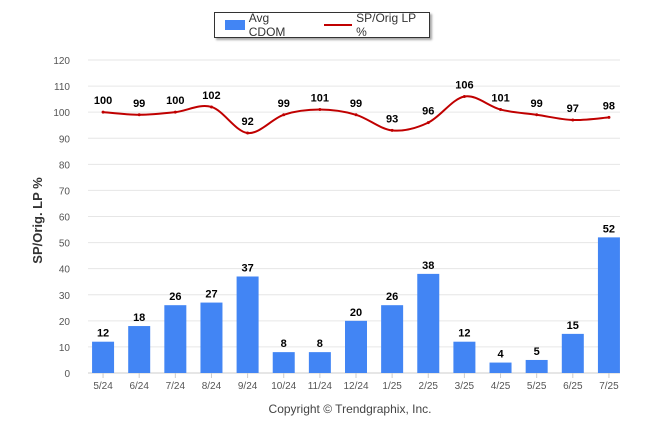  Describe the element at coordinates (61, 61) in the screenshot. I see `y-tick-label: 120` at that location.